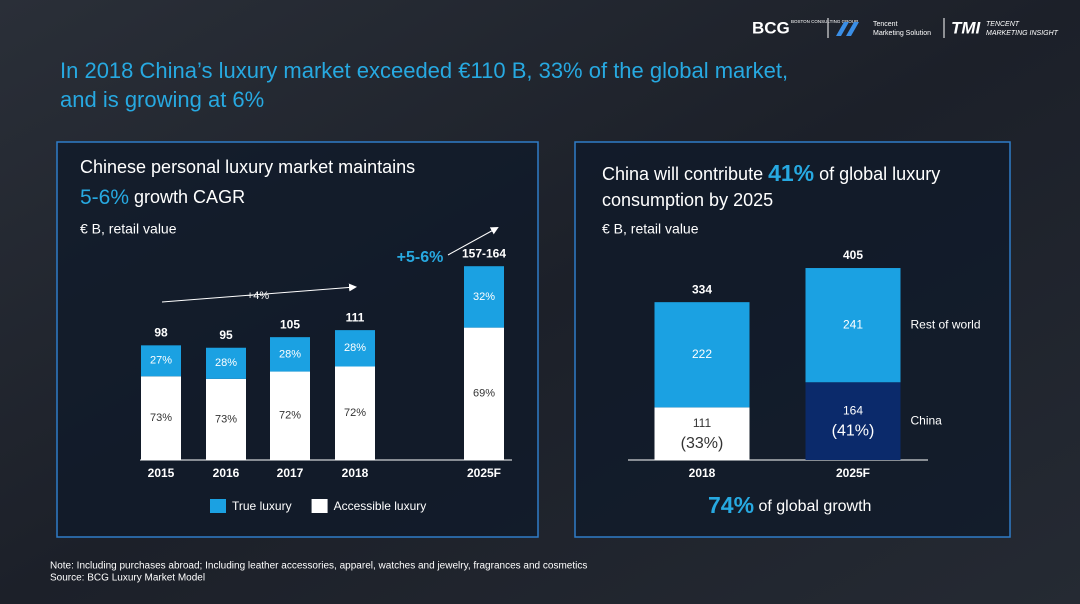  I want to click on series-label: Rest of world, so click(946, 324).